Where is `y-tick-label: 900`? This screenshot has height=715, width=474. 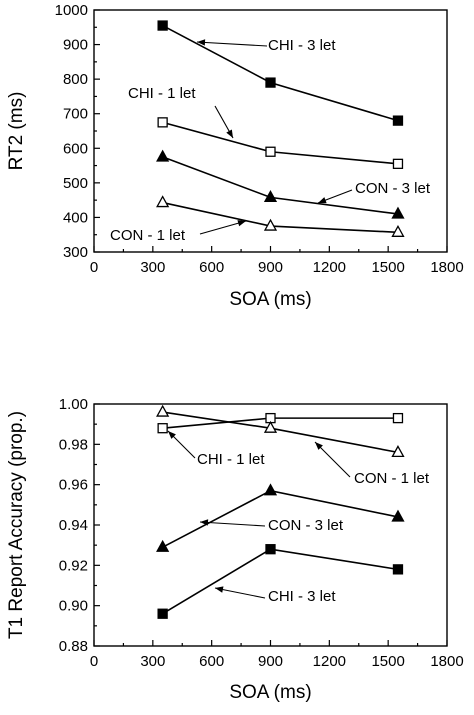
y-tick-label: 900 is located at coordinates (75, 45).